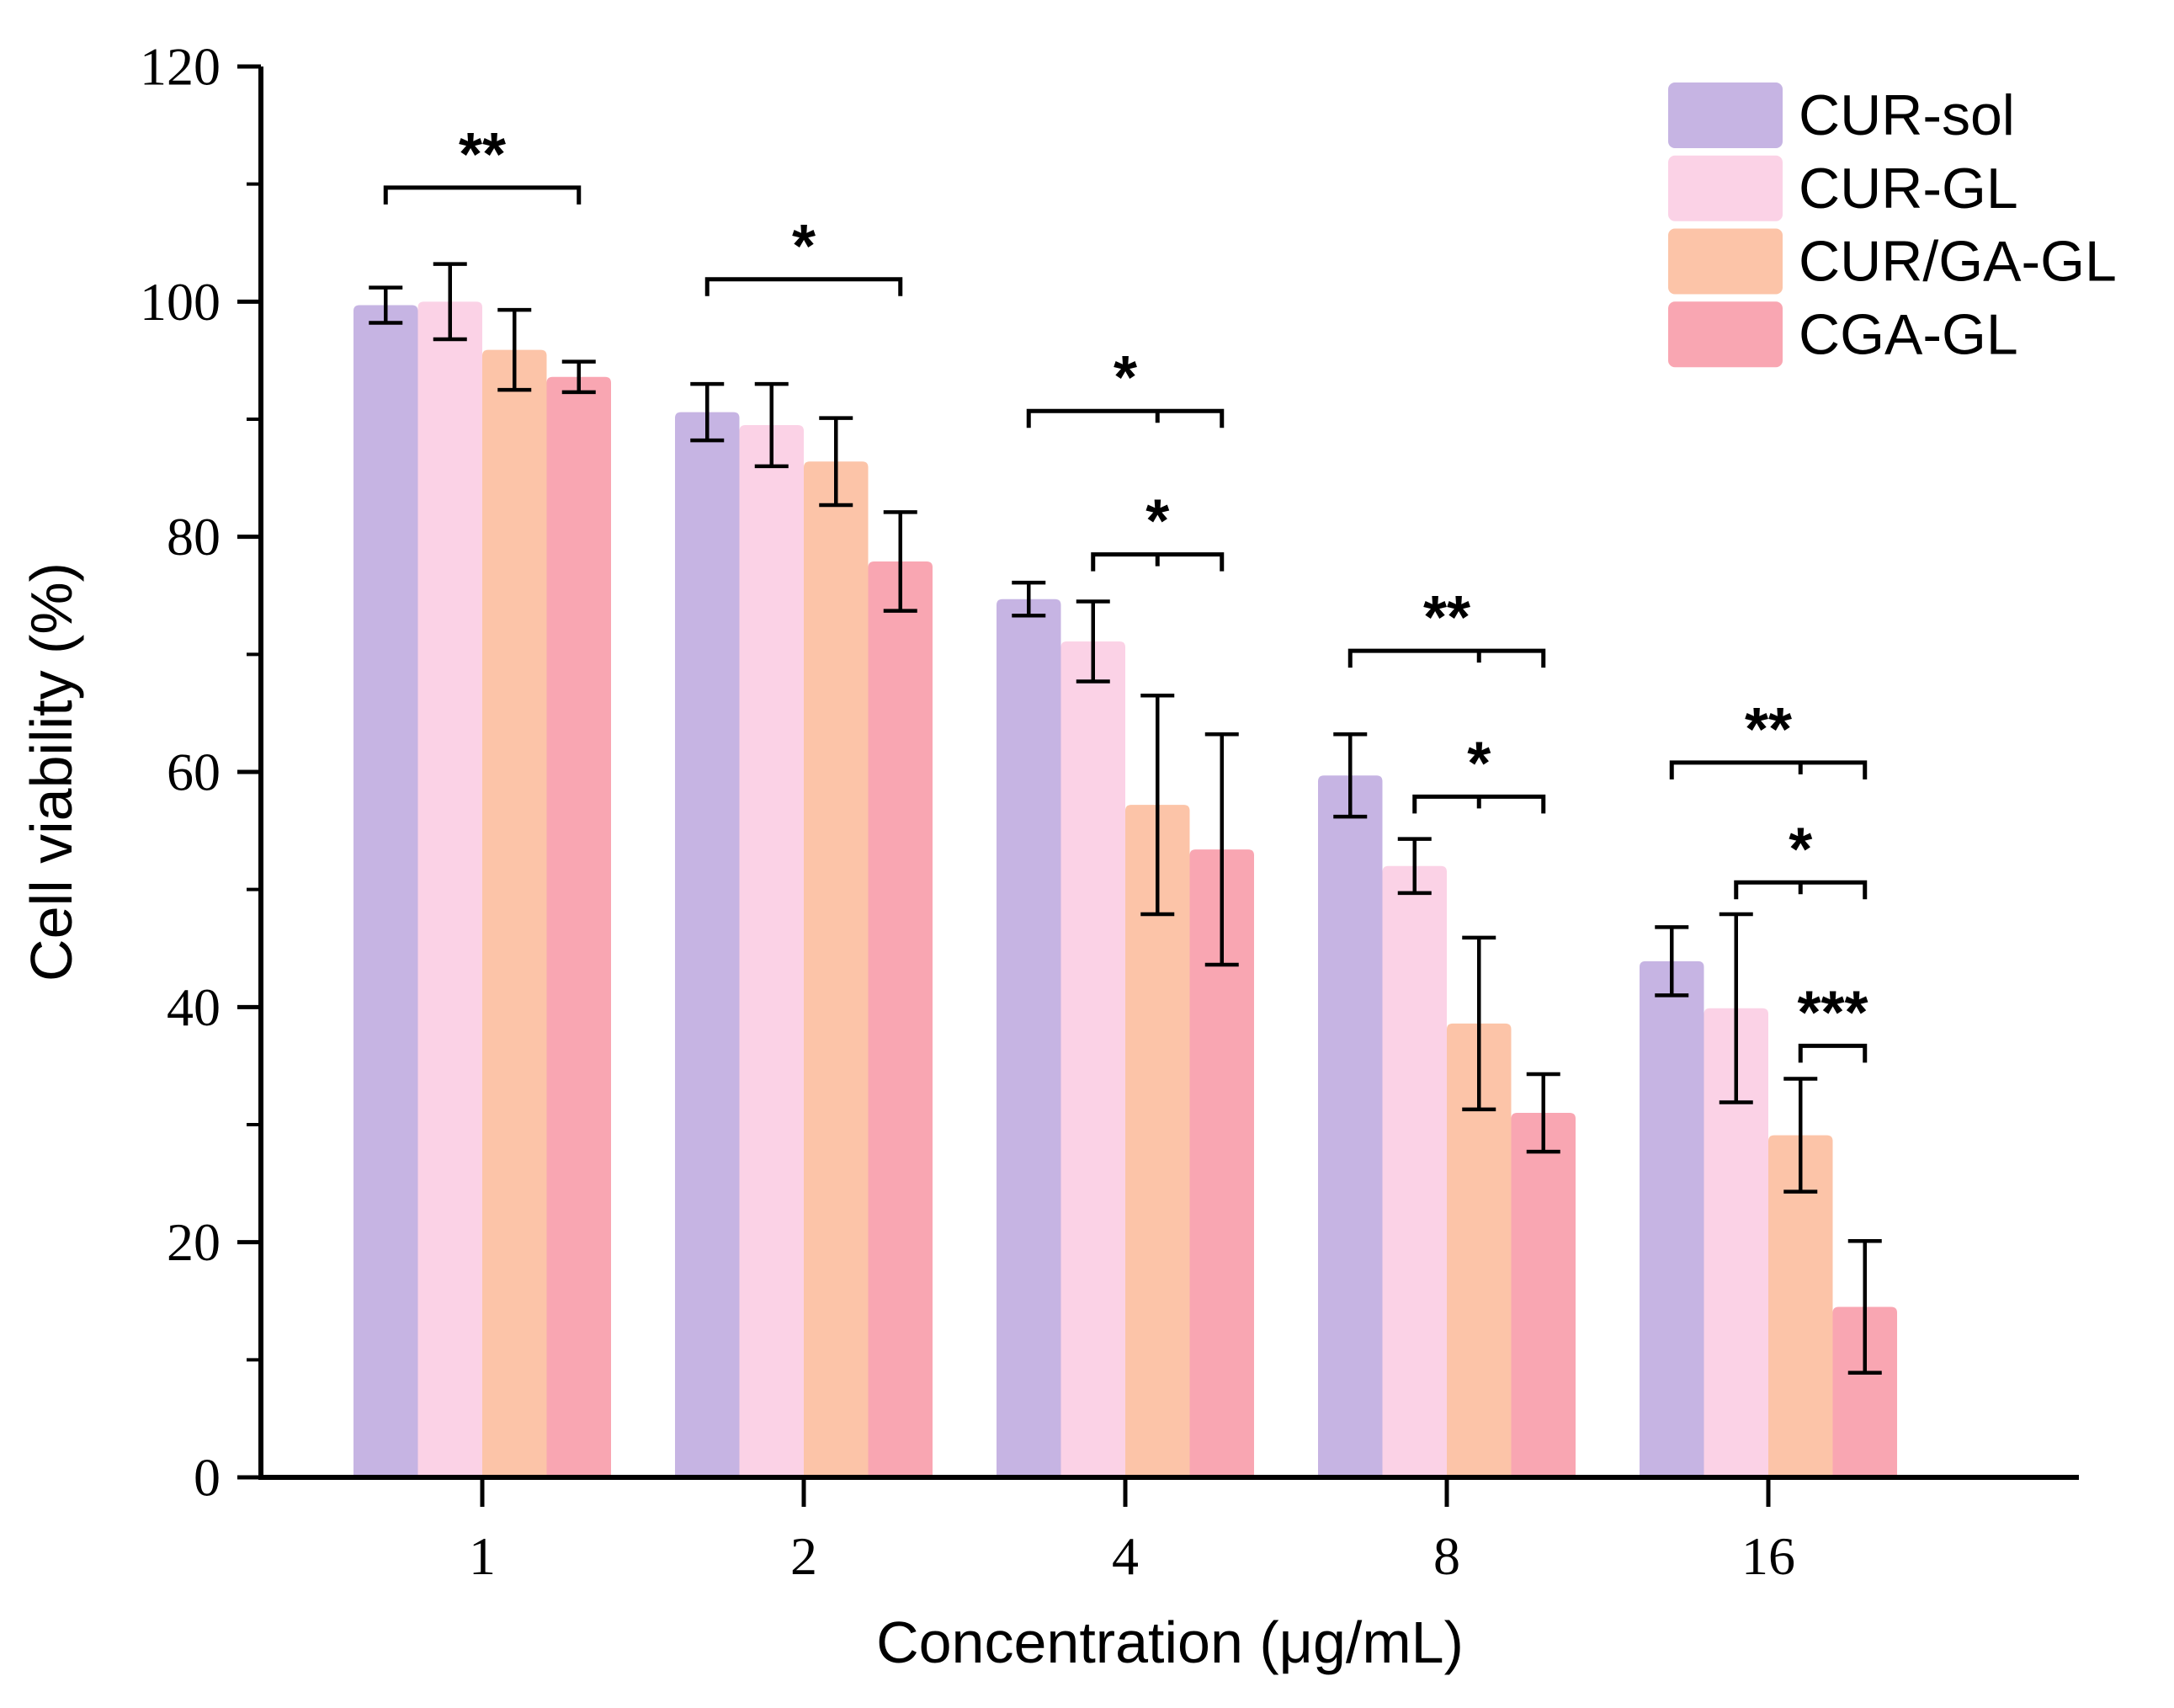  I want to click on y-tick-label: 100, so click(181, 302).